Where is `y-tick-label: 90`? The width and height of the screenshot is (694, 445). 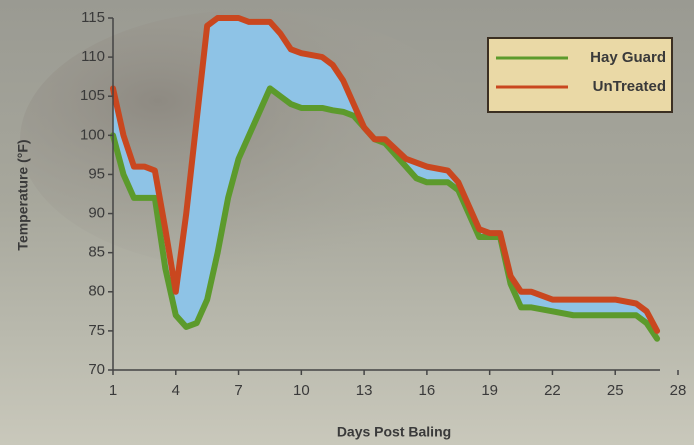
y-tick-label: 90 is located at coordinates (96, 213).